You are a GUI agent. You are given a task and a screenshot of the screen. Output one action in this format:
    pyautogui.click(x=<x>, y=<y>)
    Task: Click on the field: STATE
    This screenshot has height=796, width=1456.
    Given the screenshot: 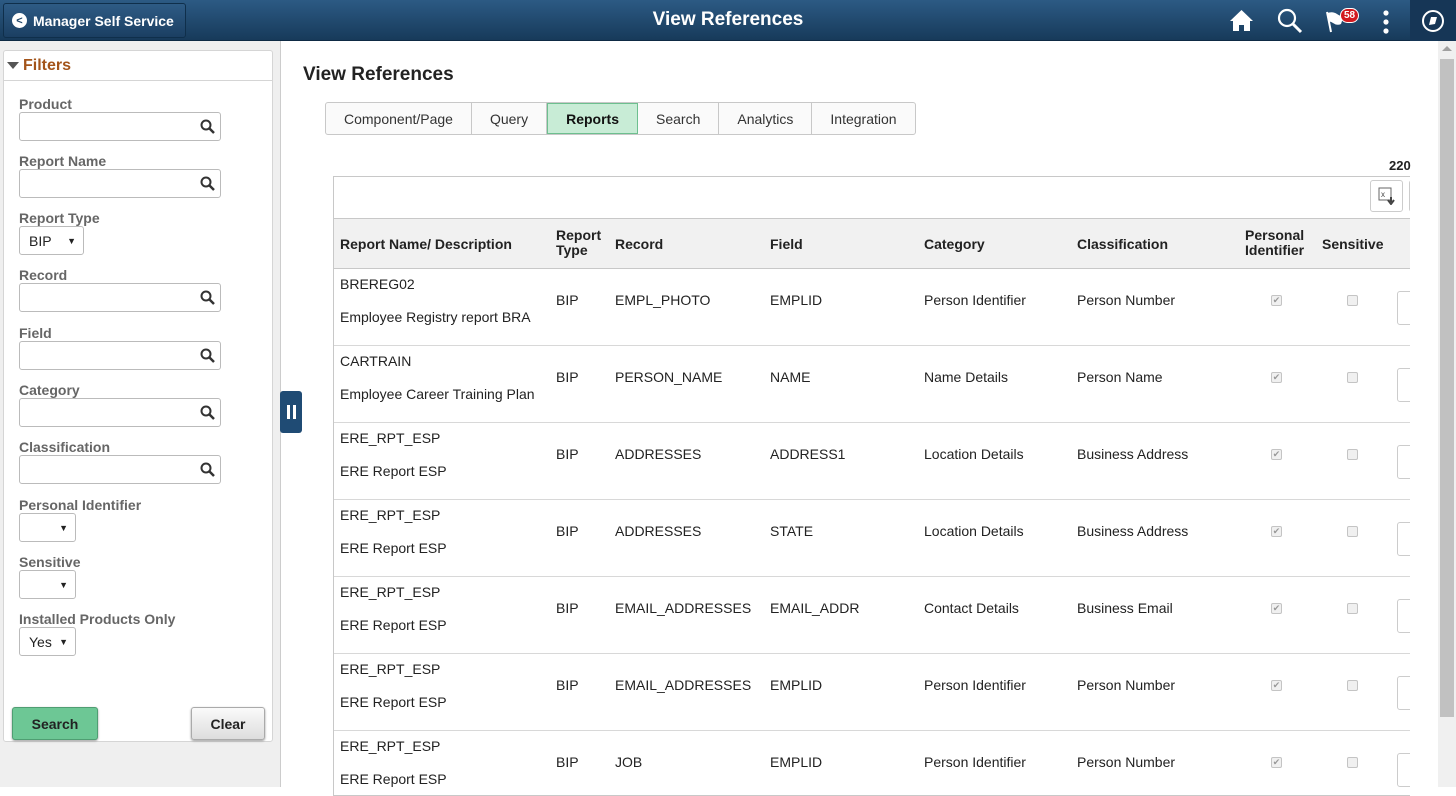 What is the action you would take?
    pyautogui.click(x=792, y=531)
    